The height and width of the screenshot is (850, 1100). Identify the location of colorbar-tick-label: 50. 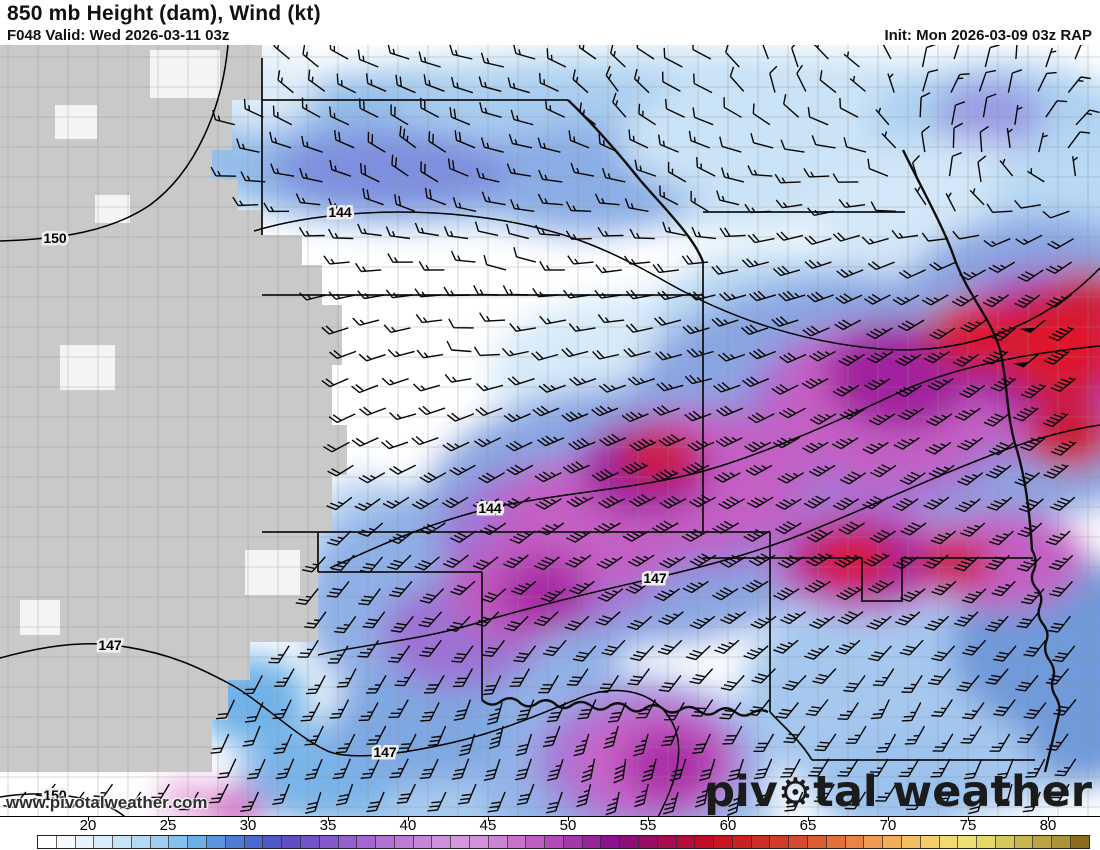
(568, 825).